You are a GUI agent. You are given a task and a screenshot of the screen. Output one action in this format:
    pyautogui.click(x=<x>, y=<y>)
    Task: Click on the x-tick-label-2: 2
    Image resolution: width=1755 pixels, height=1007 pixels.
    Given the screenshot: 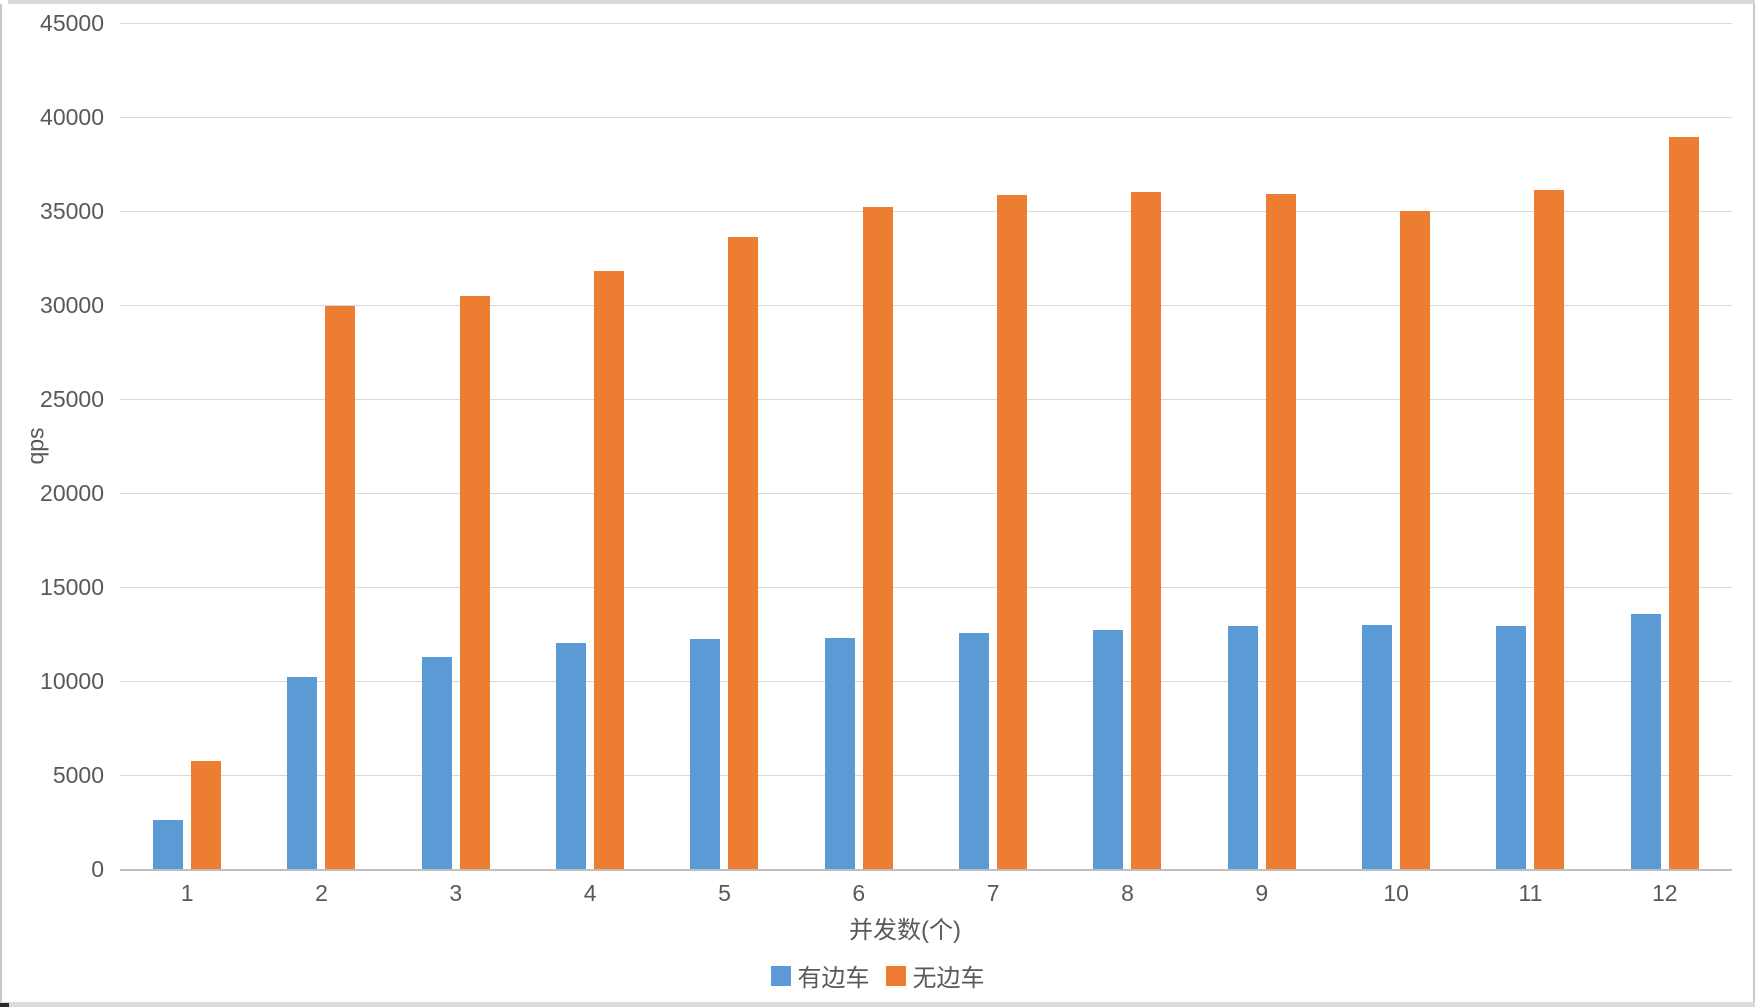 What is the action you would take?
    pyautogui.click(x=321, y=893)
    